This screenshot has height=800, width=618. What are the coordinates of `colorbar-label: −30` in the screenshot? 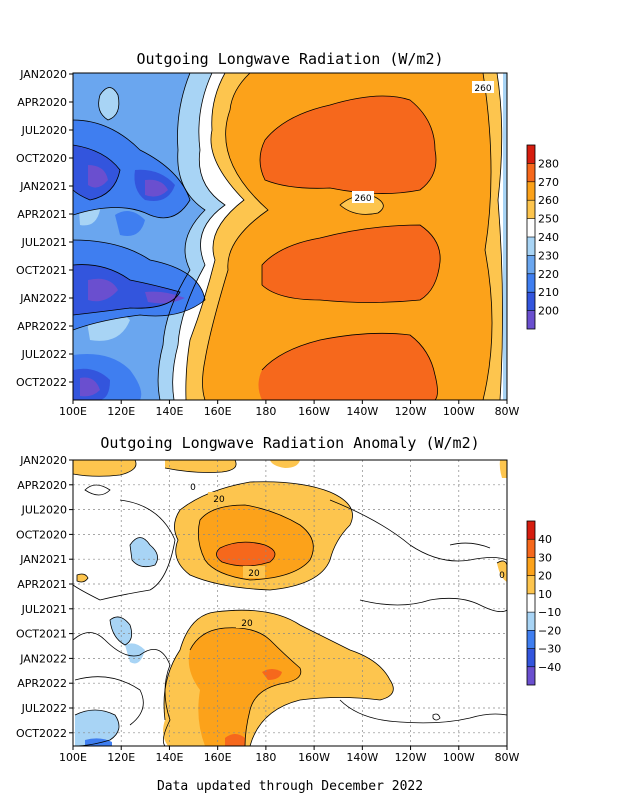 It's located at (549, 649).